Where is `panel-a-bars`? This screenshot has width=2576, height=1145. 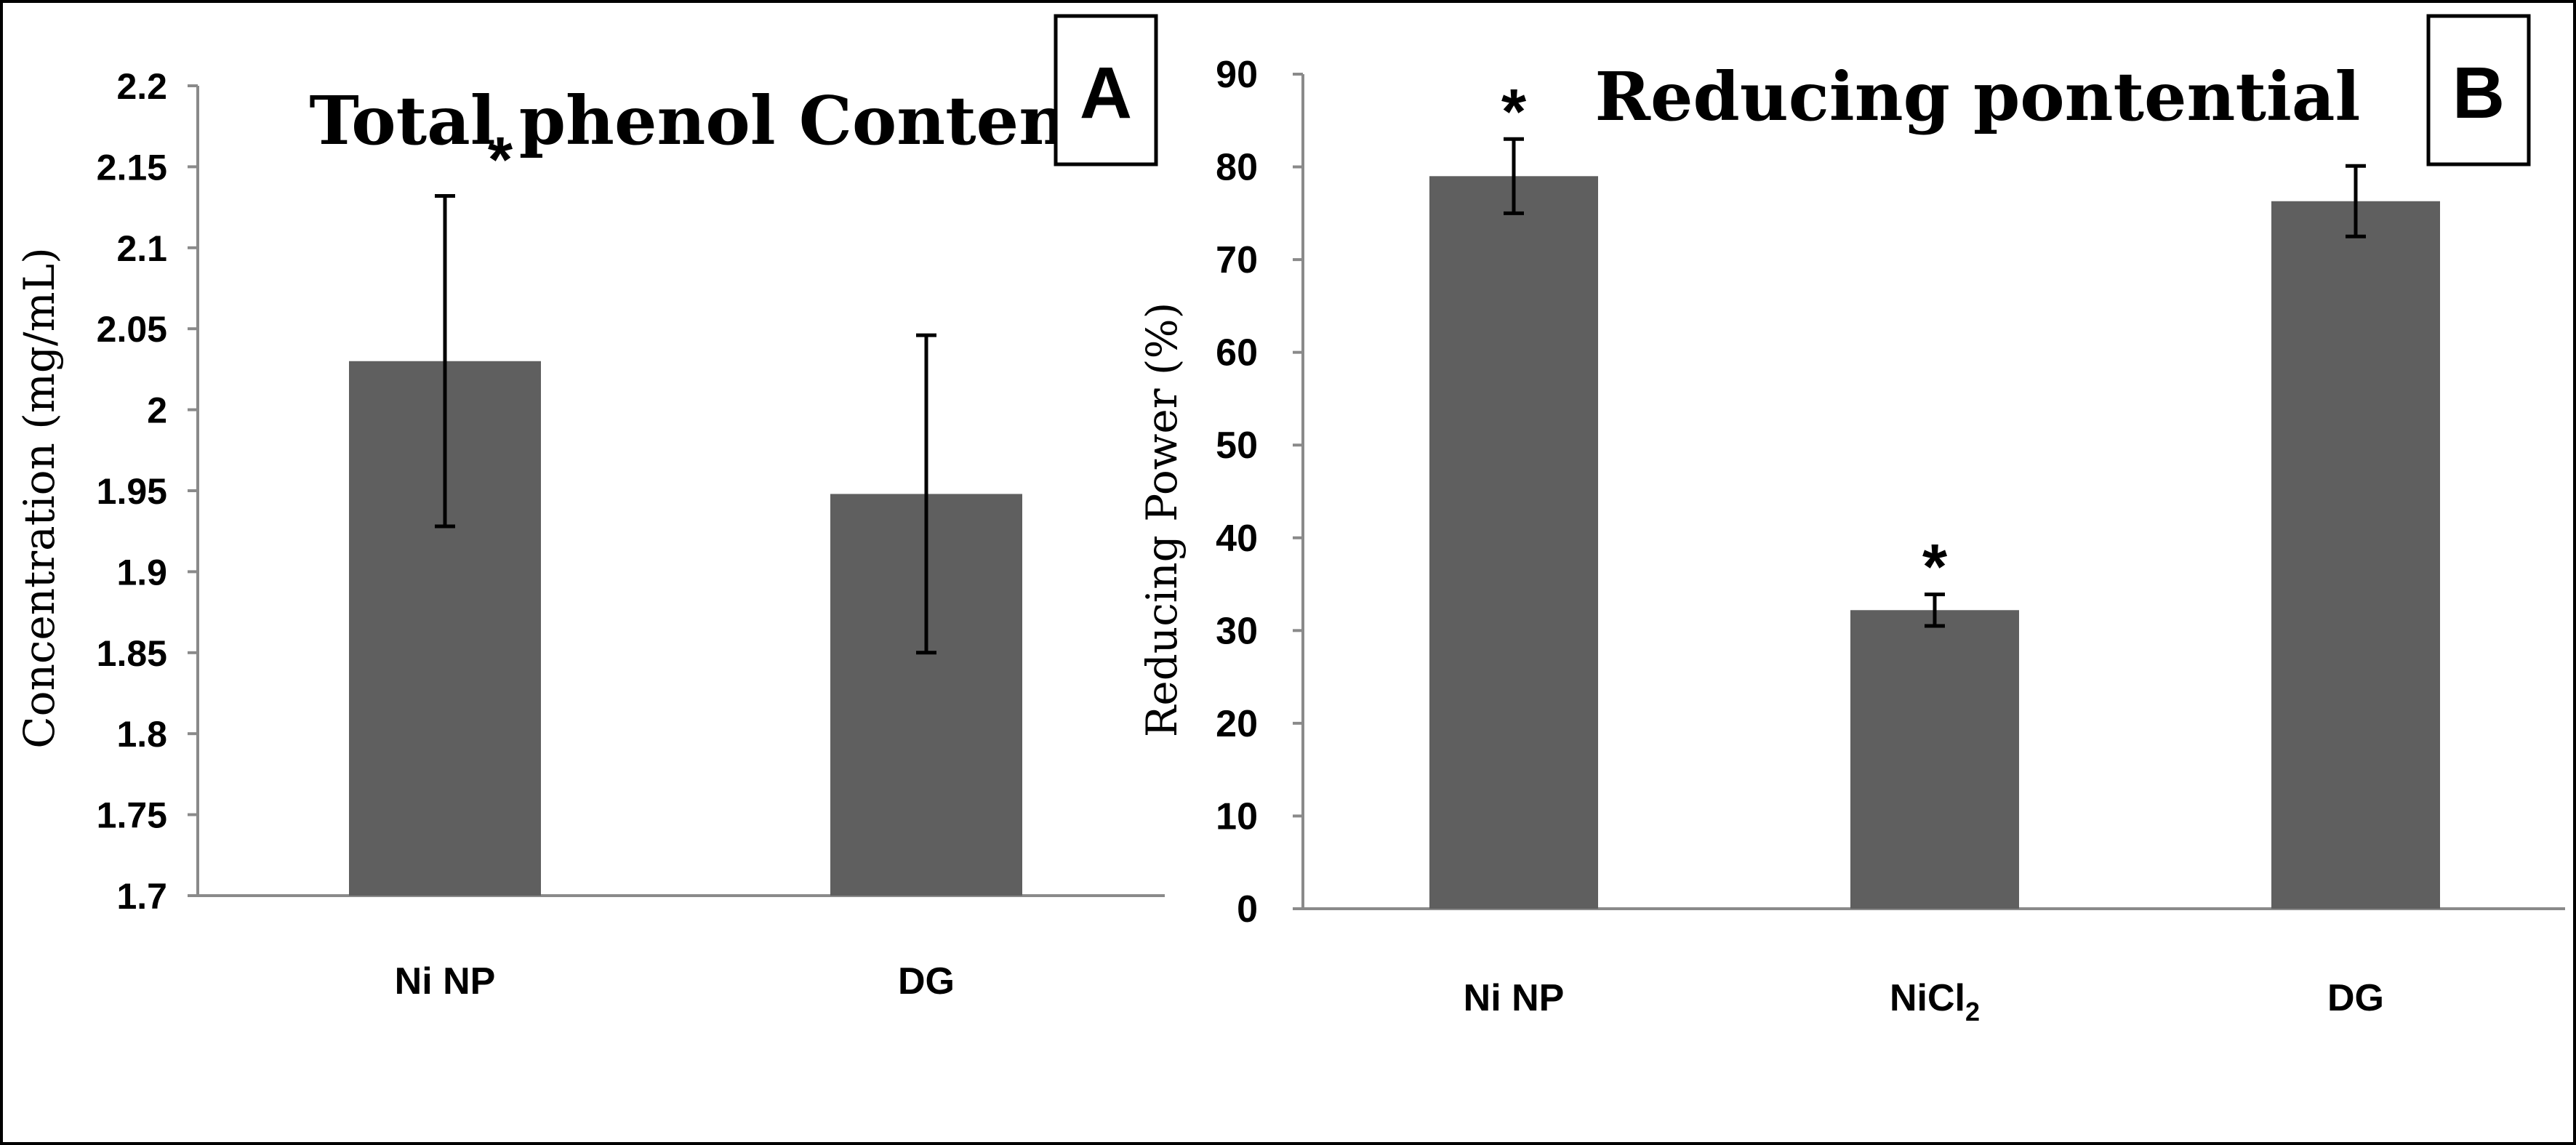 panel-a-bars is located at coordinates (685, 628).